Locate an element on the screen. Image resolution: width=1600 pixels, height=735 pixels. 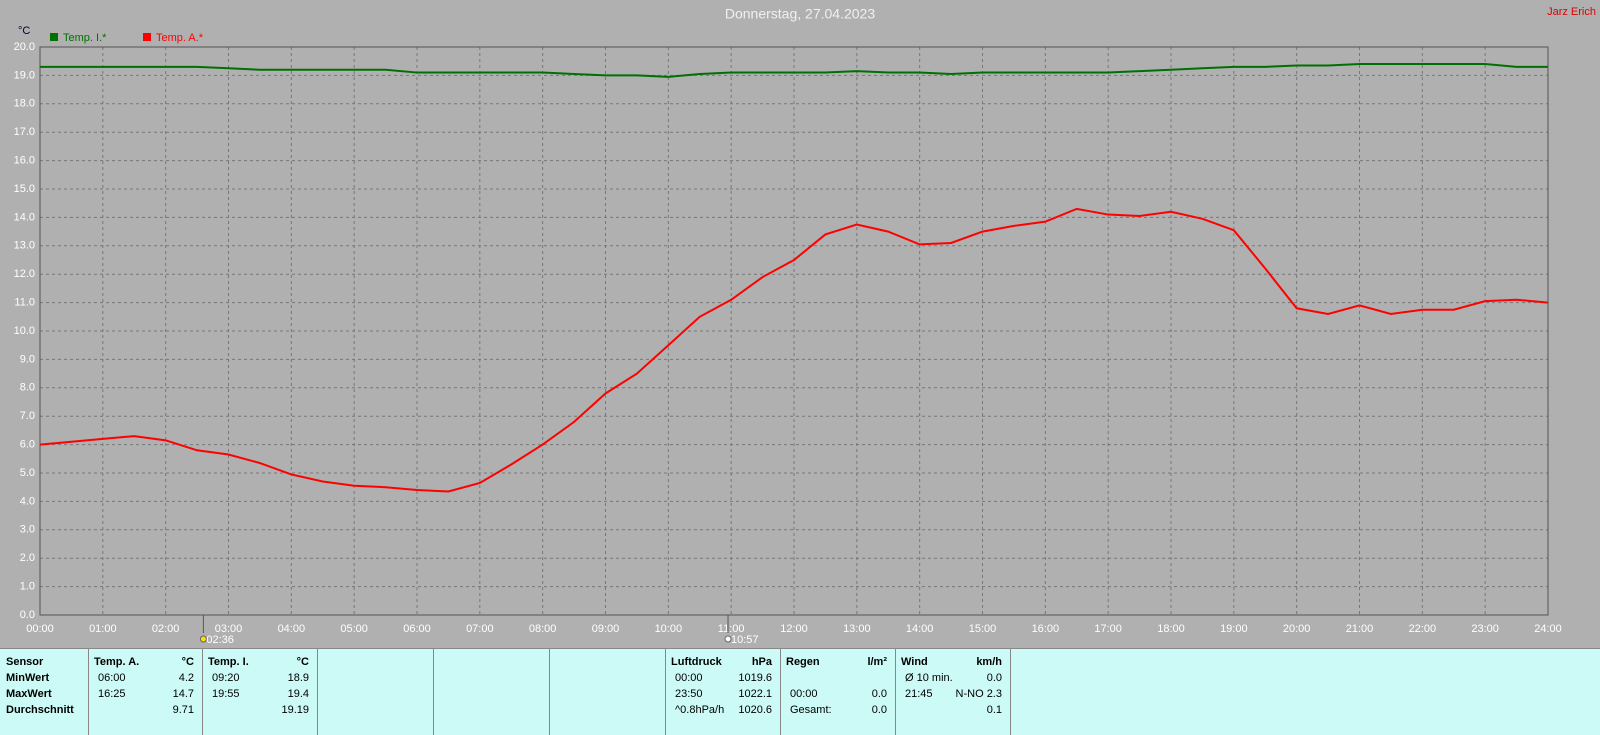
table-cell: Wind is located at coordinates (914, 662).